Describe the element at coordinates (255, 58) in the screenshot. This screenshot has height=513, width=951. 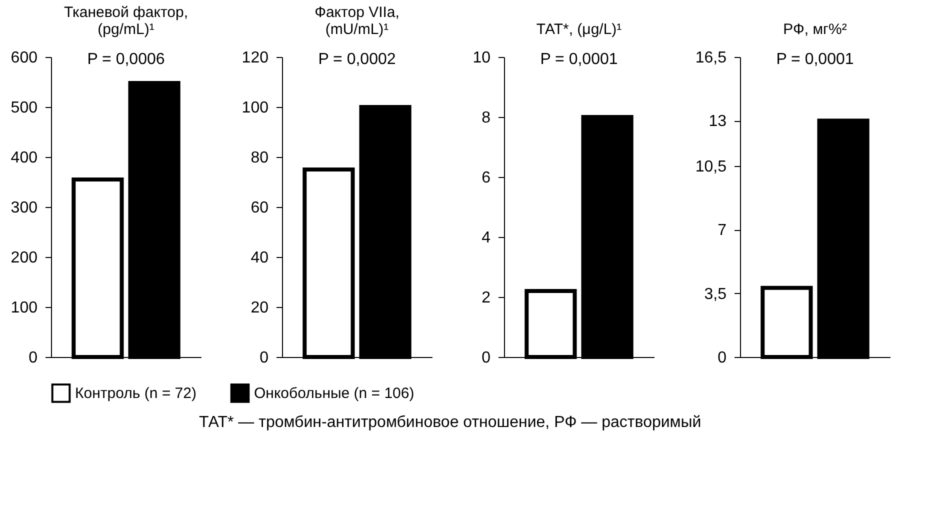
I see `y-tick-label: 120` at that location.